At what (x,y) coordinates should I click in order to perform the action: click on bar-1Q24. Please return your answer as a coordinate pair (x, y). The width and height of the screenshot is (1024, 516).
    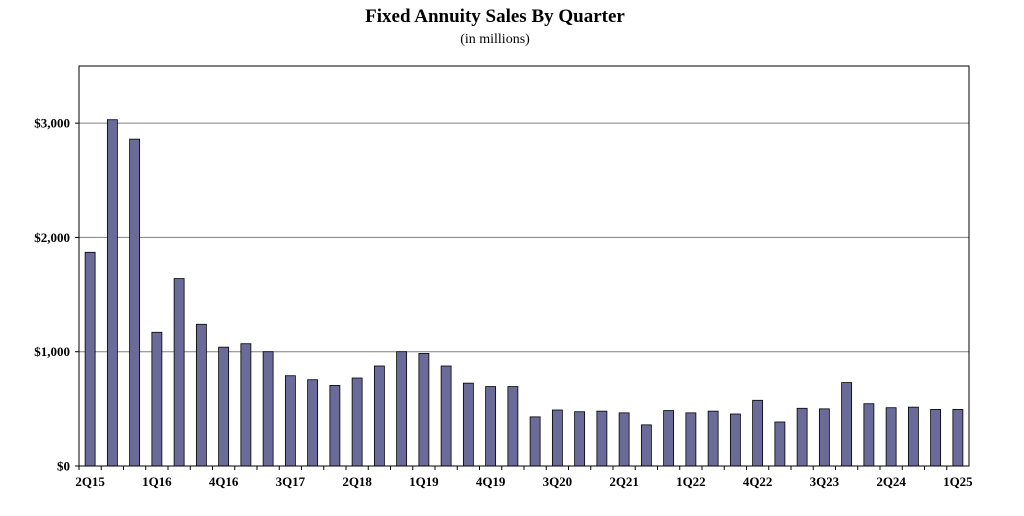
    Looking at the image, I should click on (869, 435).